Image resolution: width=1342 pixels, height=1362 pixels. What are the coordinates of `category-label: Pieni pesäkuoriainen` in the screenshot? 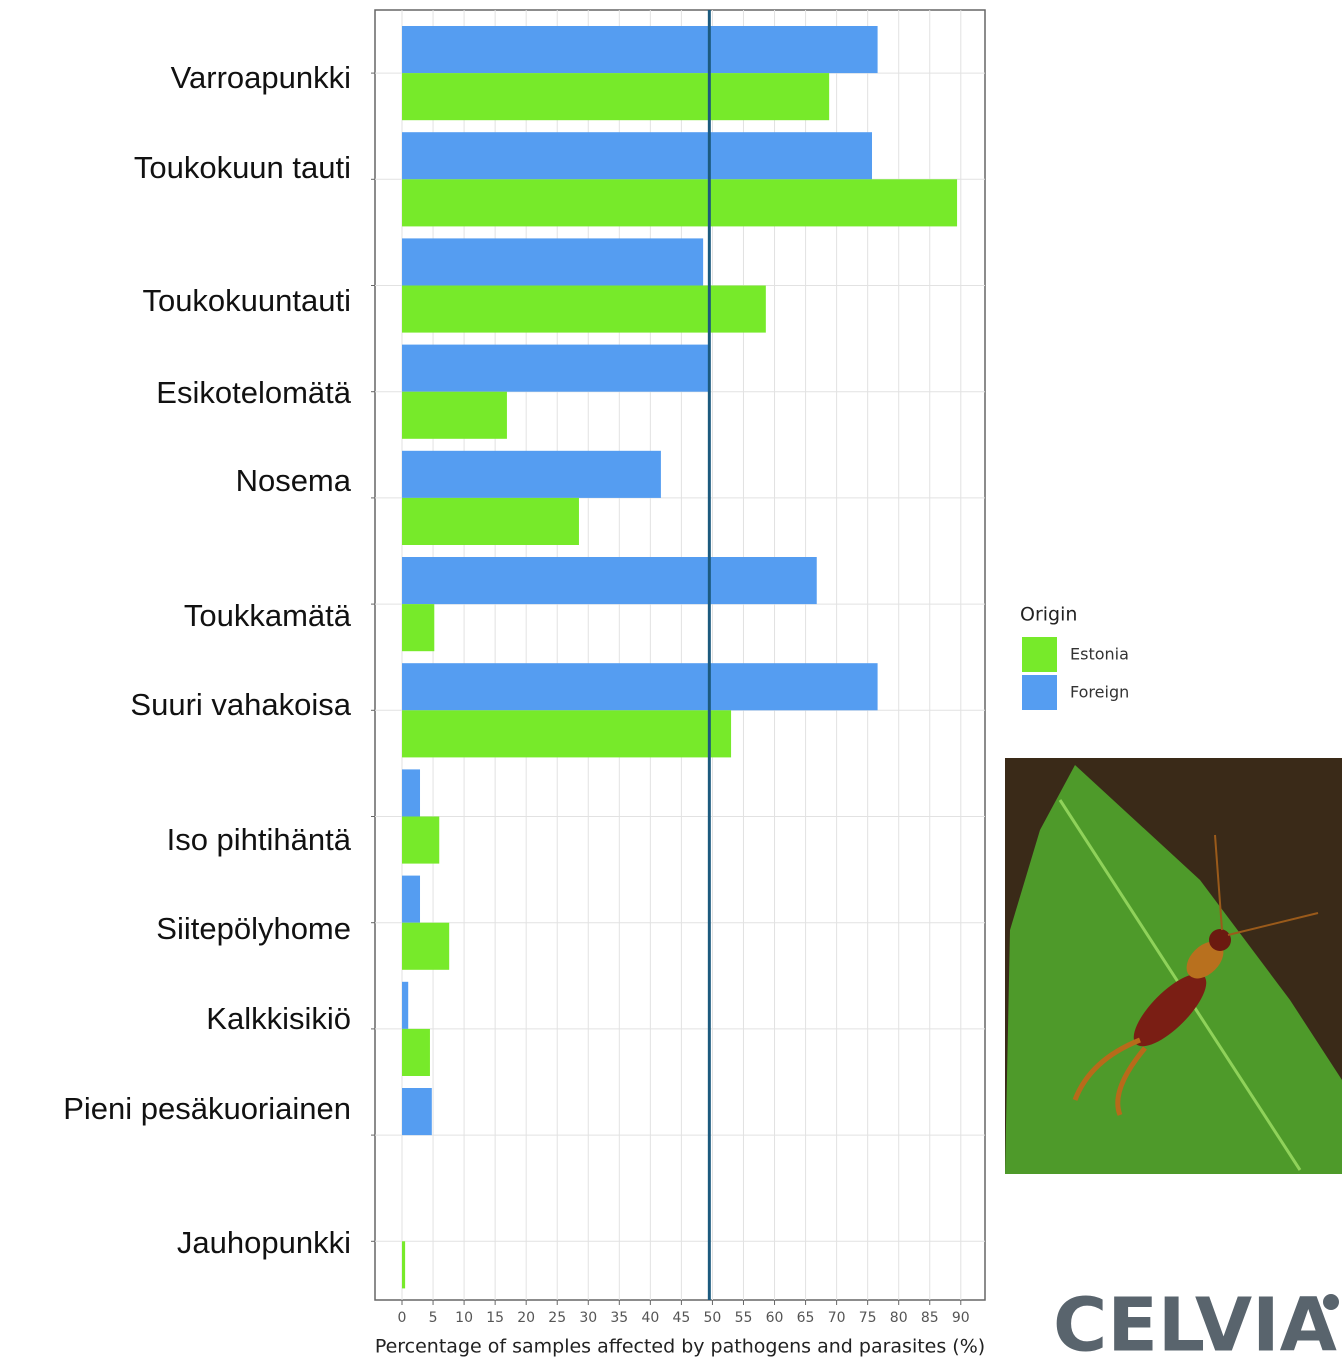 It's located at (207, 1108).